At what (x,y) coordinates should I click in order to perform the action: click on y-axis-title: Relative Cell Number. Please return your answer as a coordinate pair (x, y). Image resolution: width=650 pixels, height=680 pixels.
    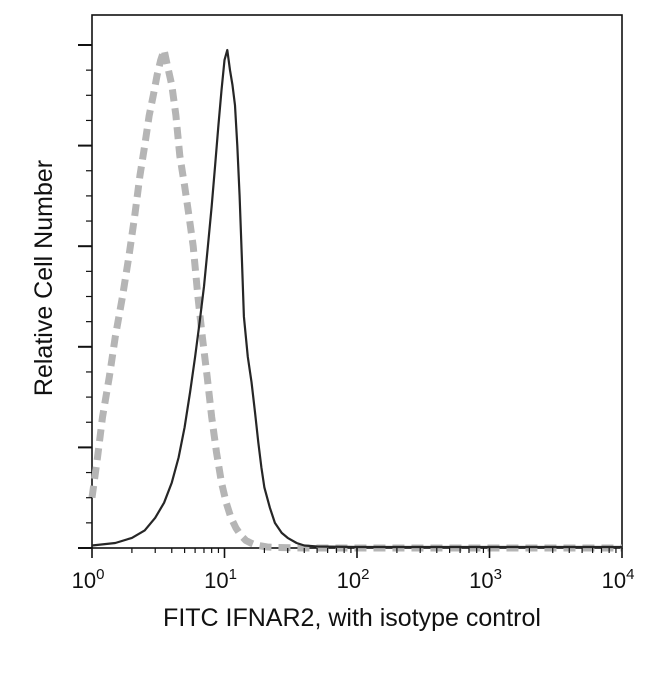
    Looking at the image, I should click on (44, 278).